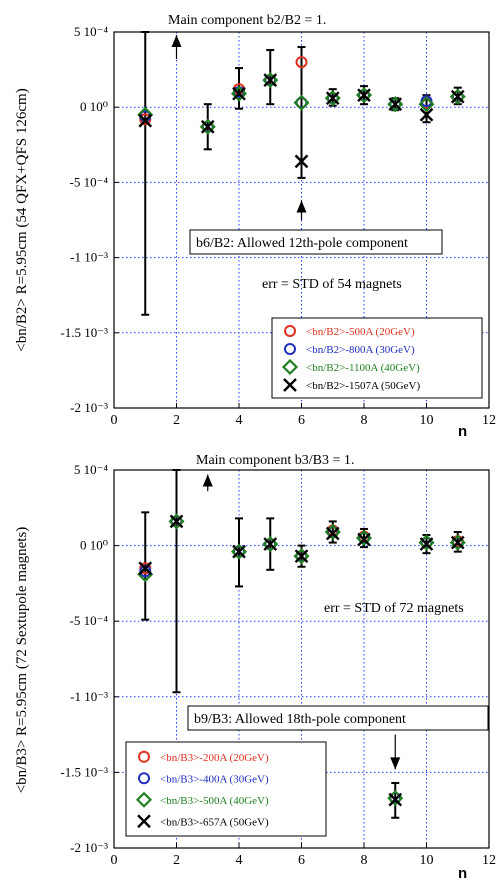 This screenshot has width=498, height=882. What do you see at coordinates (214, 758) in the screenshot?
I see `legend-label: <bn/B3>-200A (20GeV)` at bounding box center [214, 758].